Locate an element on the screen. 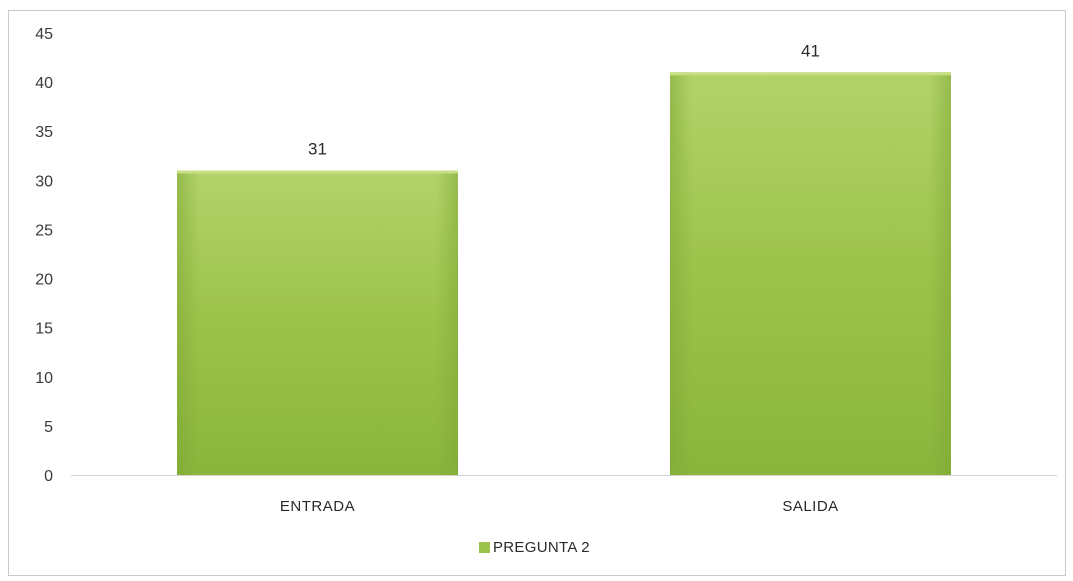  y-tick-label: 30 is located at coordinates (44, 181).